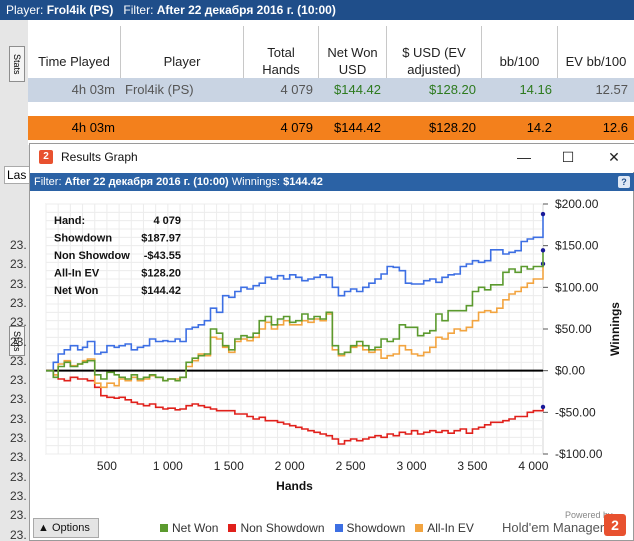  What do you see at coordinates (533, 466) in the screenshot?
I see `x-tick-label: 4 000` at bounding box center [533, 466].